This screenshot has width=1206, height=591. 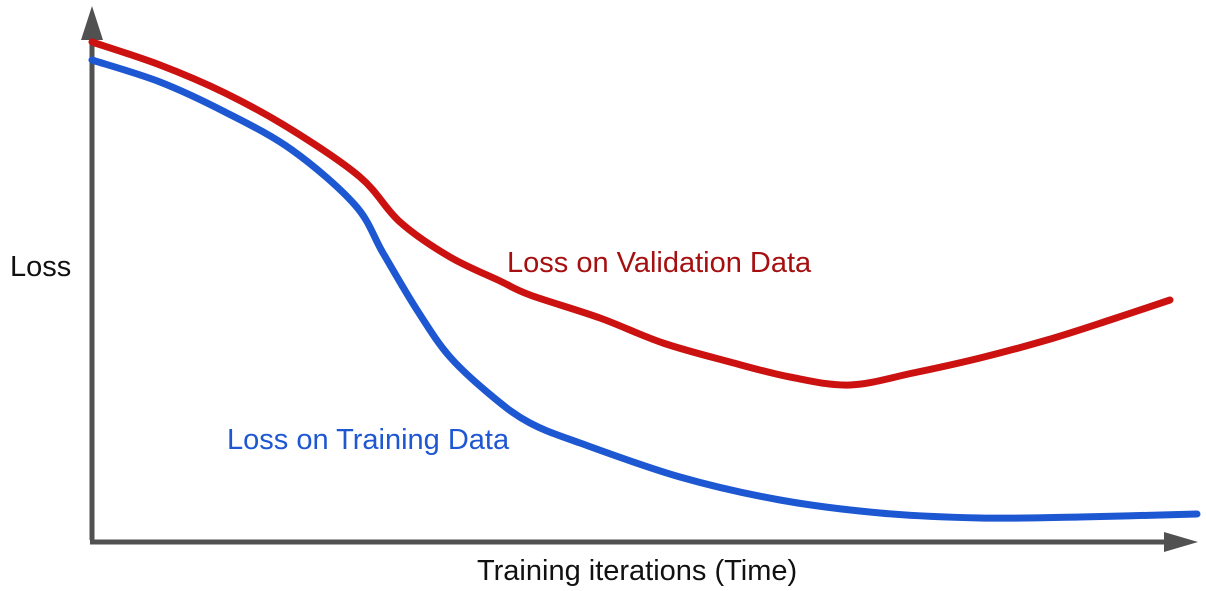 What do you see at coordinates (92, 23) in the screenshot?
I see `y-axis-arrowhead-icon` at bounding box center [92, 23].